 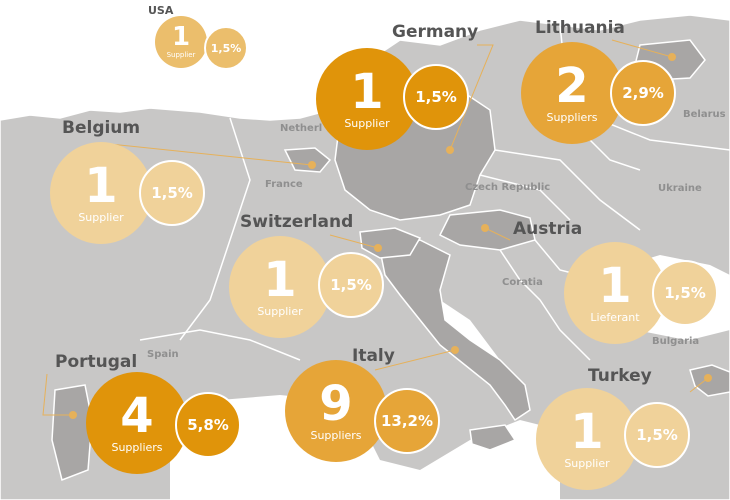 I want to click on italy-count-circle: 9 Suppliers, so click(x=336, y=411).